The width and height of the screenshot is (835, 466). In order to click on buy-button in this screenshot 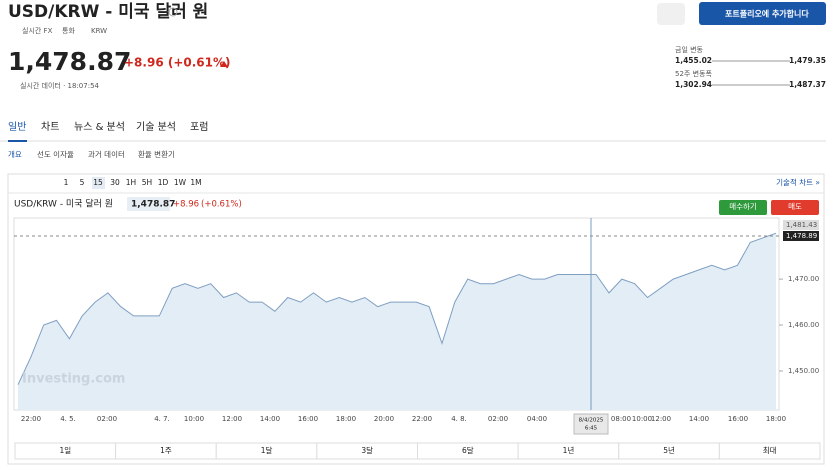, I will do `click(743, 207)`.